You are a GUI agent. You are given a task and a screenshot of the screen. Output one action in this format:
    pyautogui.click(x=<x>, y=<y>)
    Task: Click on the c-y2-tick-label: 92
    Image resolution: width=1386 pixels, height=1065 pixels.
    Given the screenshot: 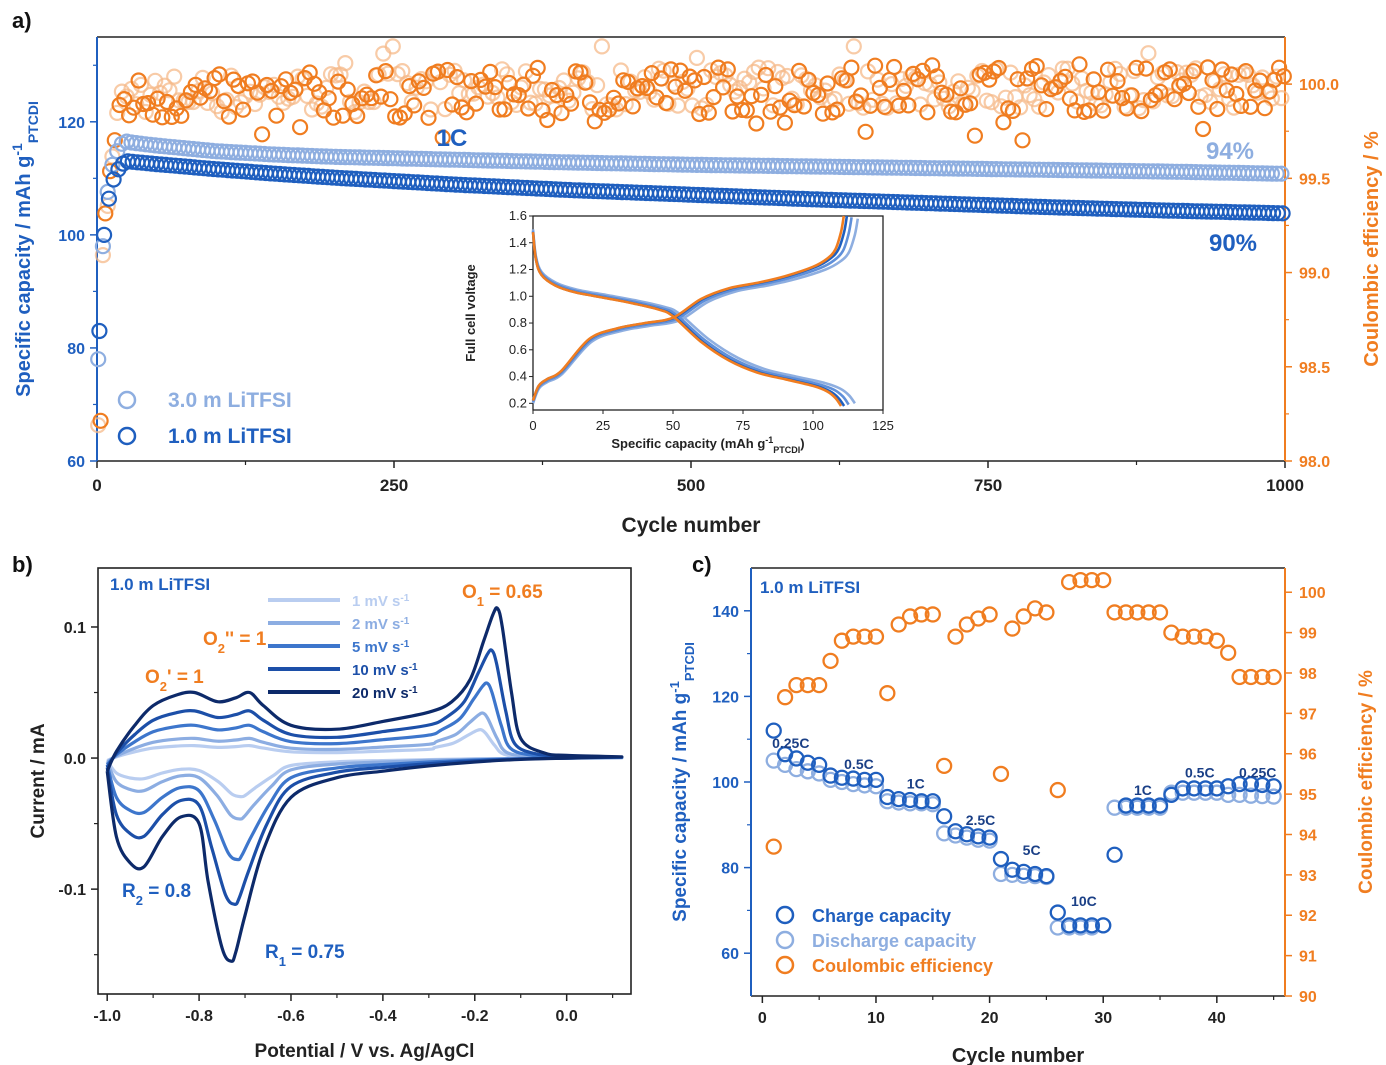 What is the action you would take?
    pyautogui.click(x=1308, y=916)
    